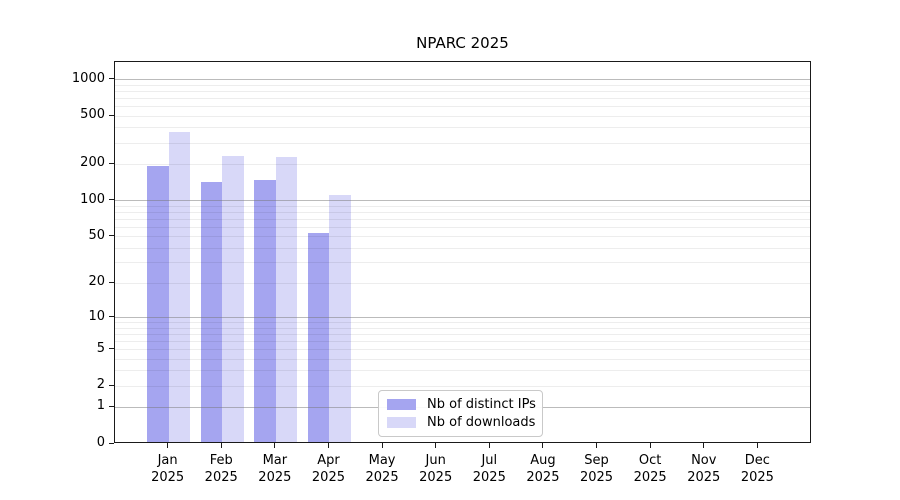  I want to click on x-tick-label-jun: Jun 2025, so click(436, 469).